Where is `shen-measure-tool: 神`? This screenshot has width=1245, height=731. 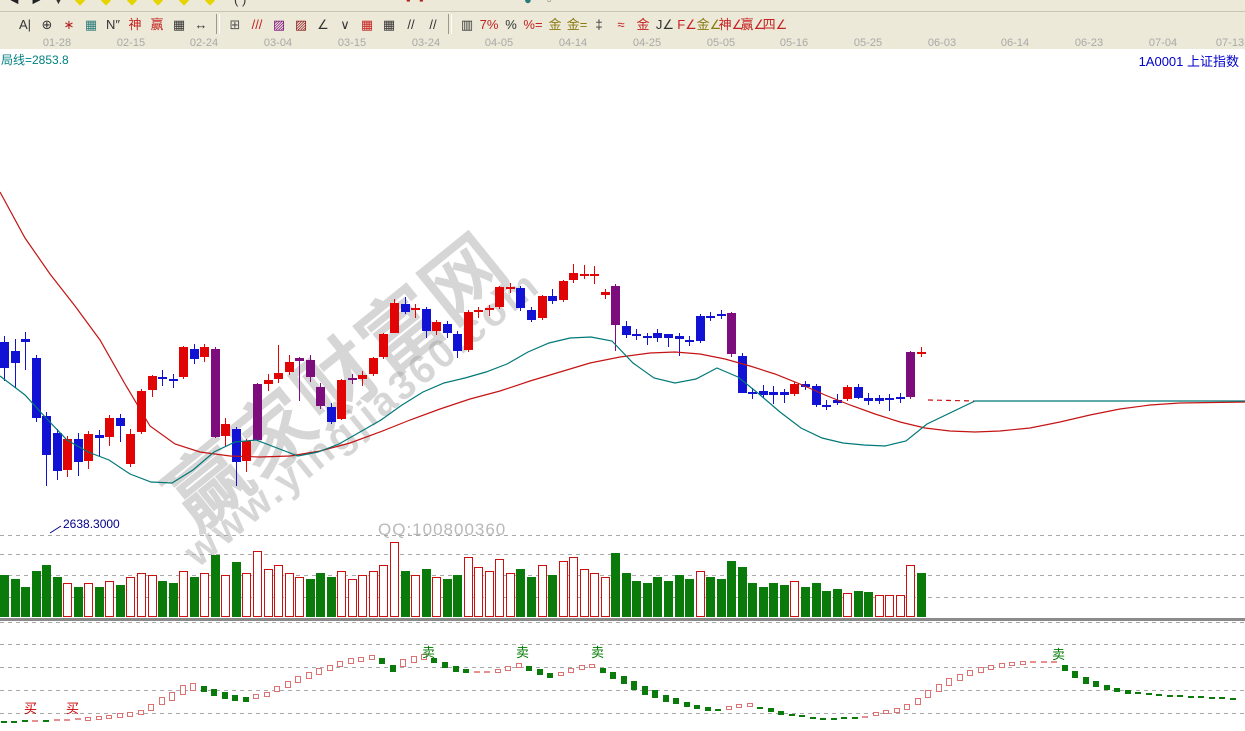
shen-measure-tool: 神 is located at coordinates (135, 24).